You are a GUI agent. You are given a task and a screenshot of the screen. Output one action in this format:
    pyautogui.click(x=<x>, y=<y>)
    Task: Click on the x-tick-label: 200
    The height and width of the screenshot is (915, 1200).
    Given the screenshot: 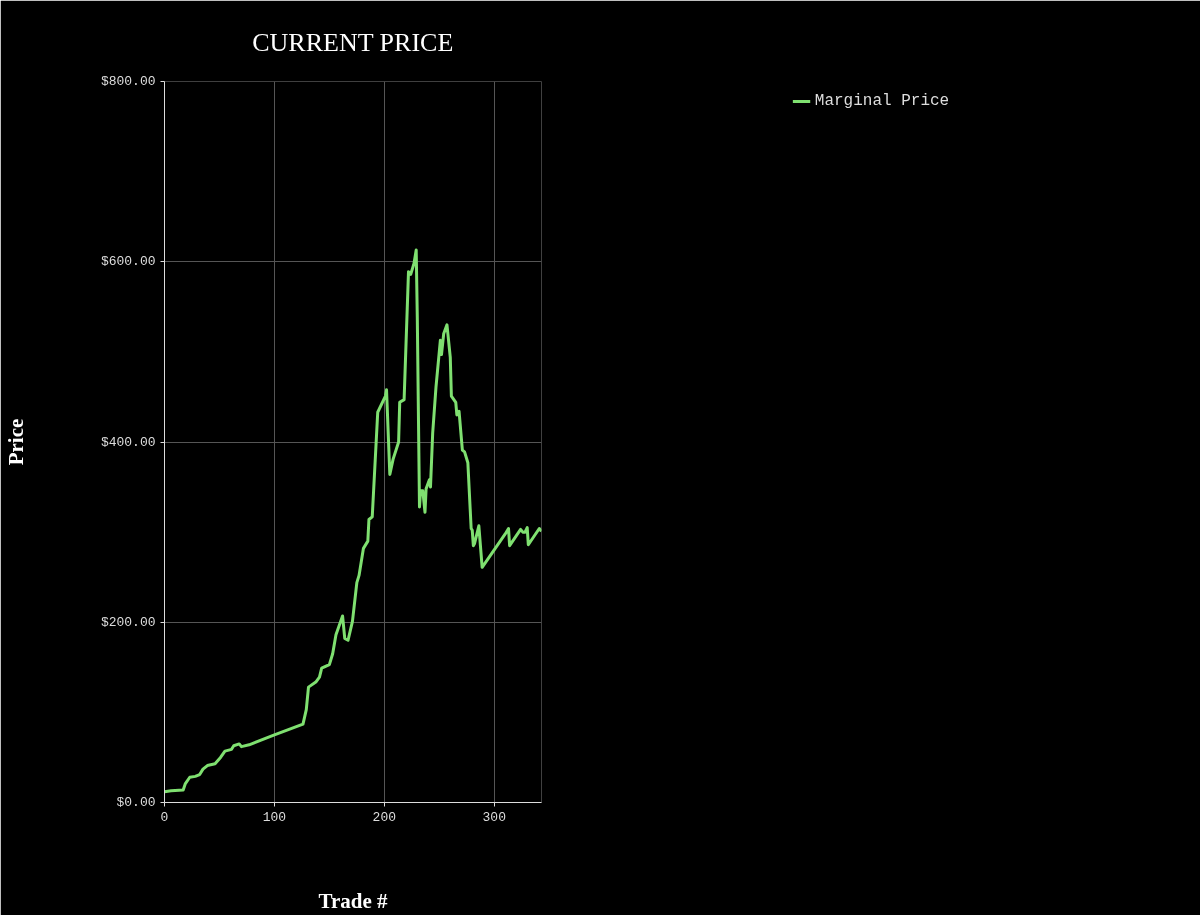 What is the action you would take?
    pyautogui.click(x=384, y=817)
    